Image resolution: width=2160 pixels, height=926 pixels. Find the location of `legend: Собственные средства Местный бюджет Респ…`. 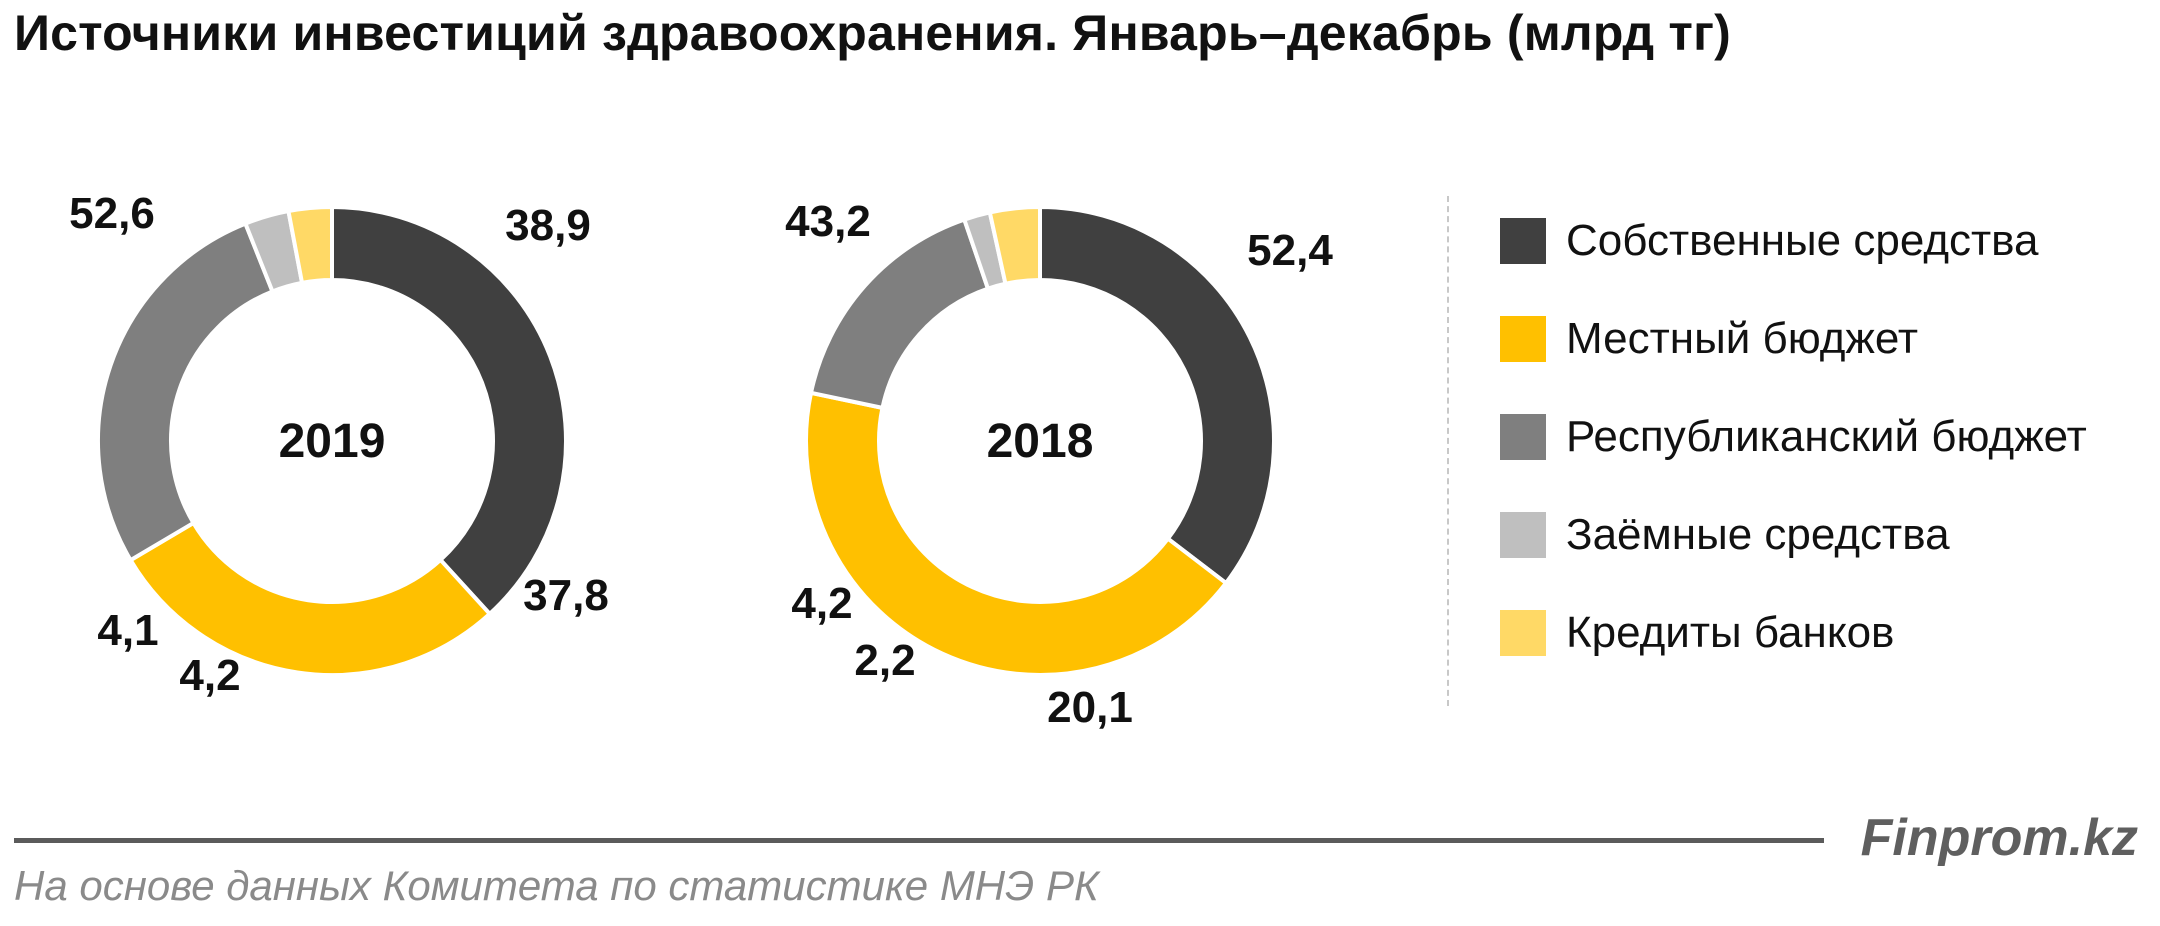

legend: Собственные средства Местный бюджет Респ… is located at coordinates (1793, 460).